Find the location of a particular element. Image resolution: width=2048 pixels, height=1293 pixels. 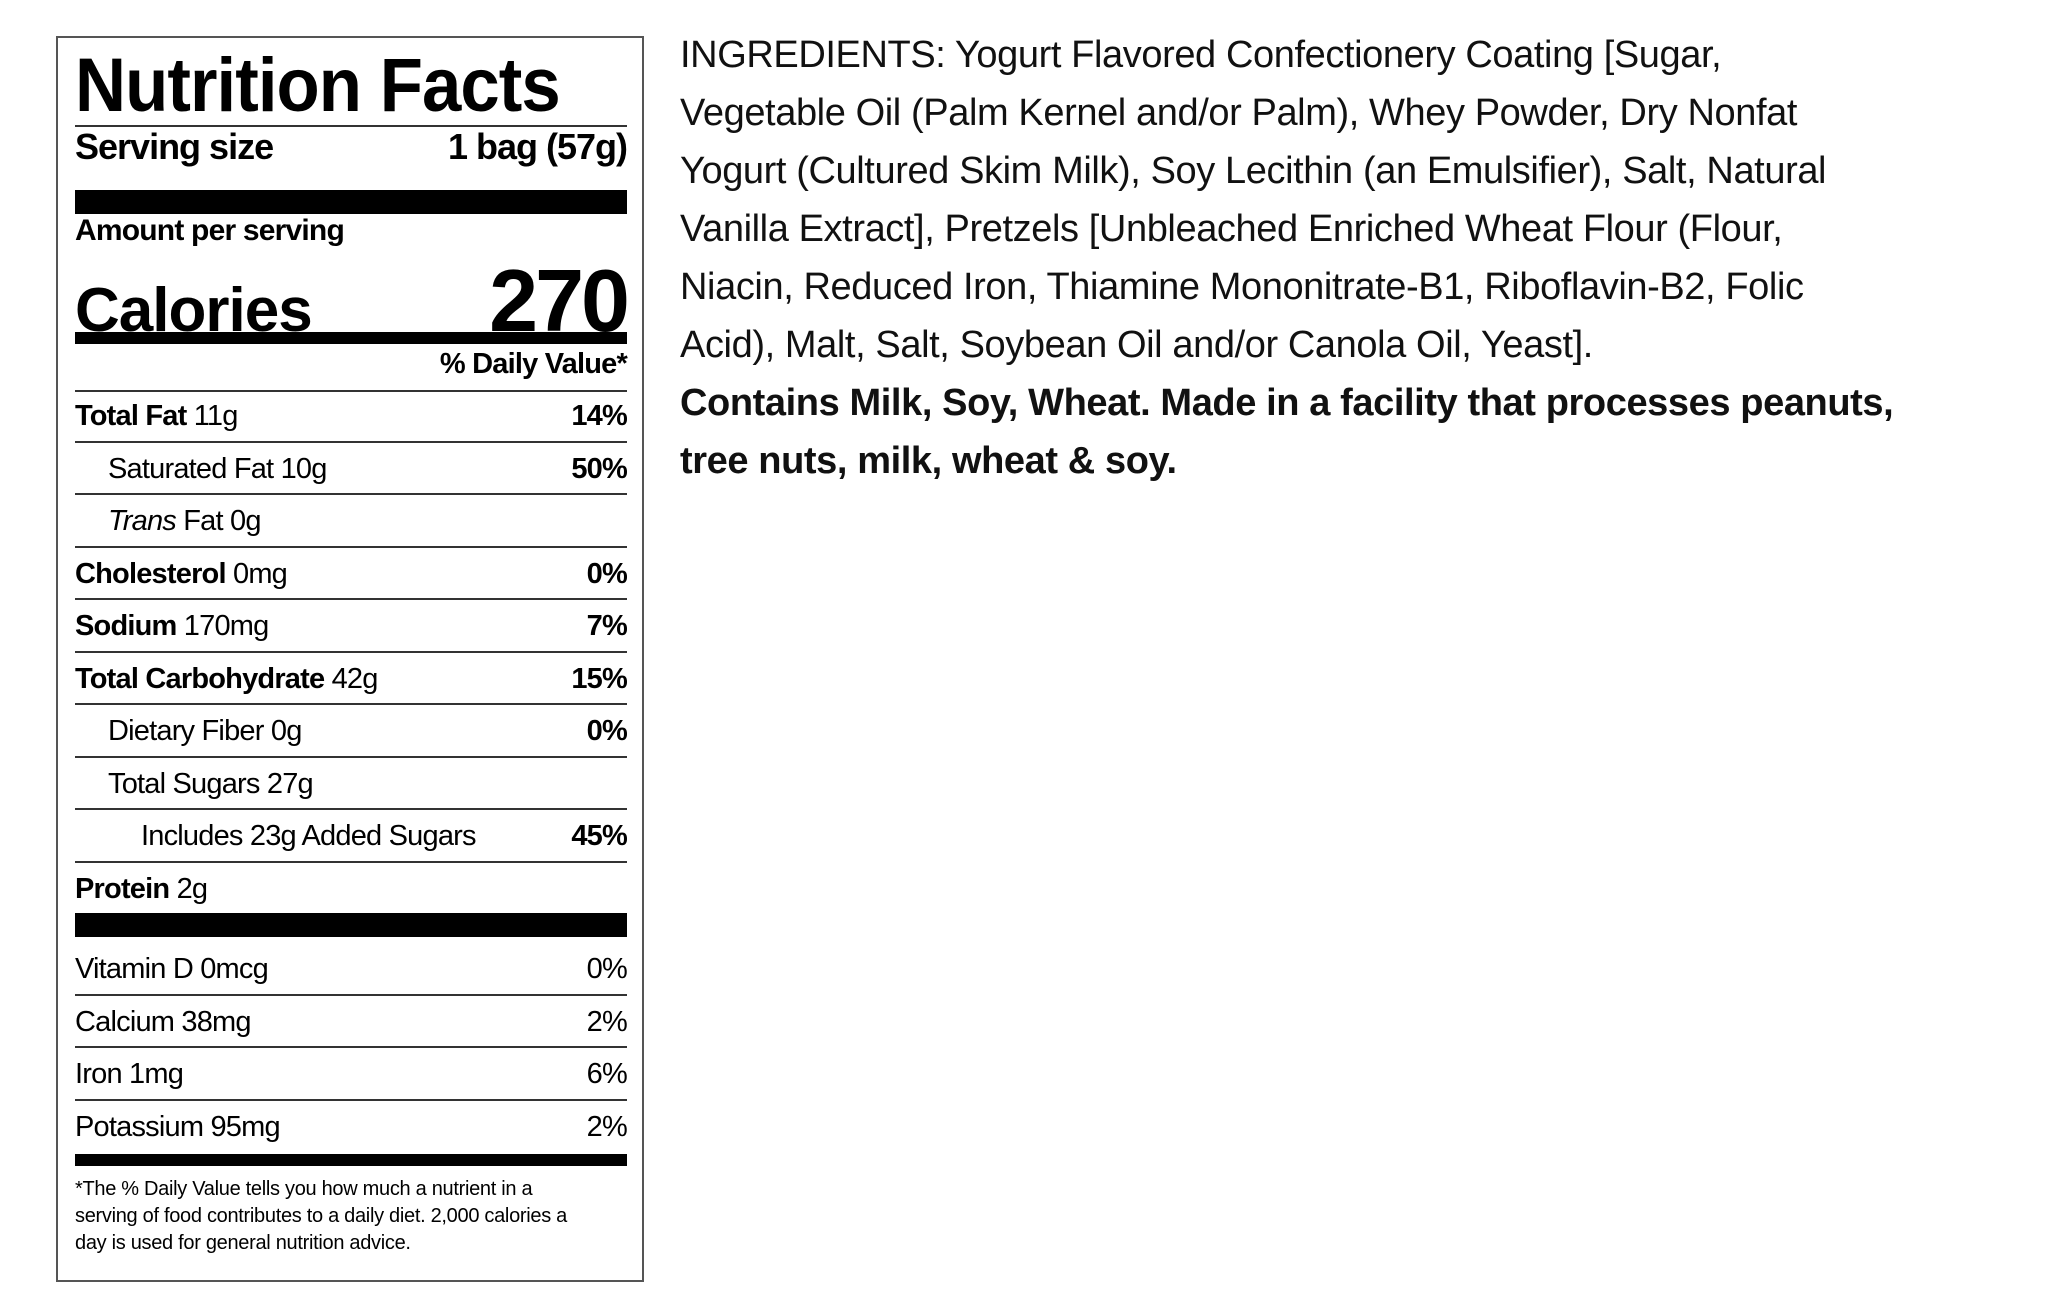

nutrient-name: Total Fat 11g is located at coordinates (156, 416).